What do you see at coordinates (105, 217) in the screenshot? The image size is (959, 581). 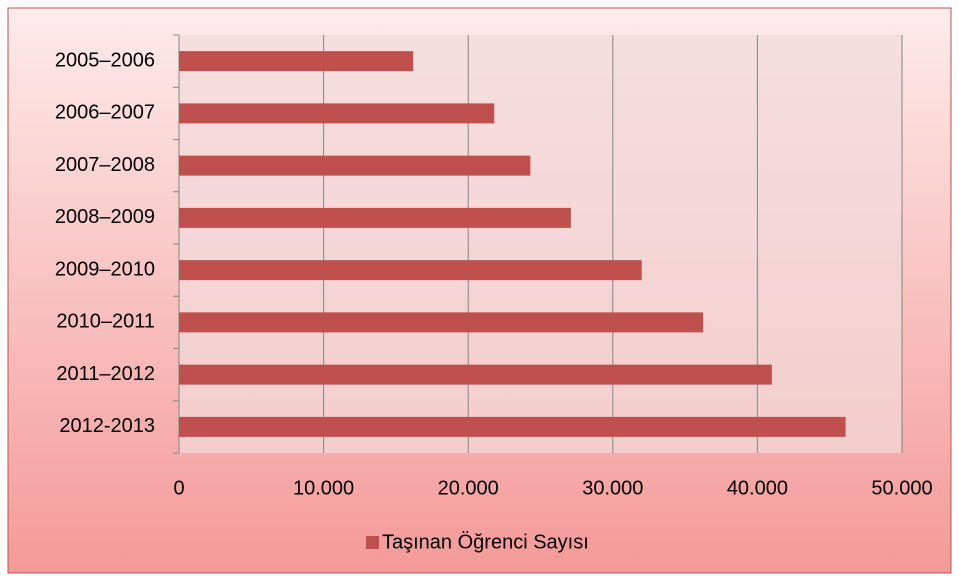 I see `y-tick-label: 2008–2009` at bounding box center [105, 217].